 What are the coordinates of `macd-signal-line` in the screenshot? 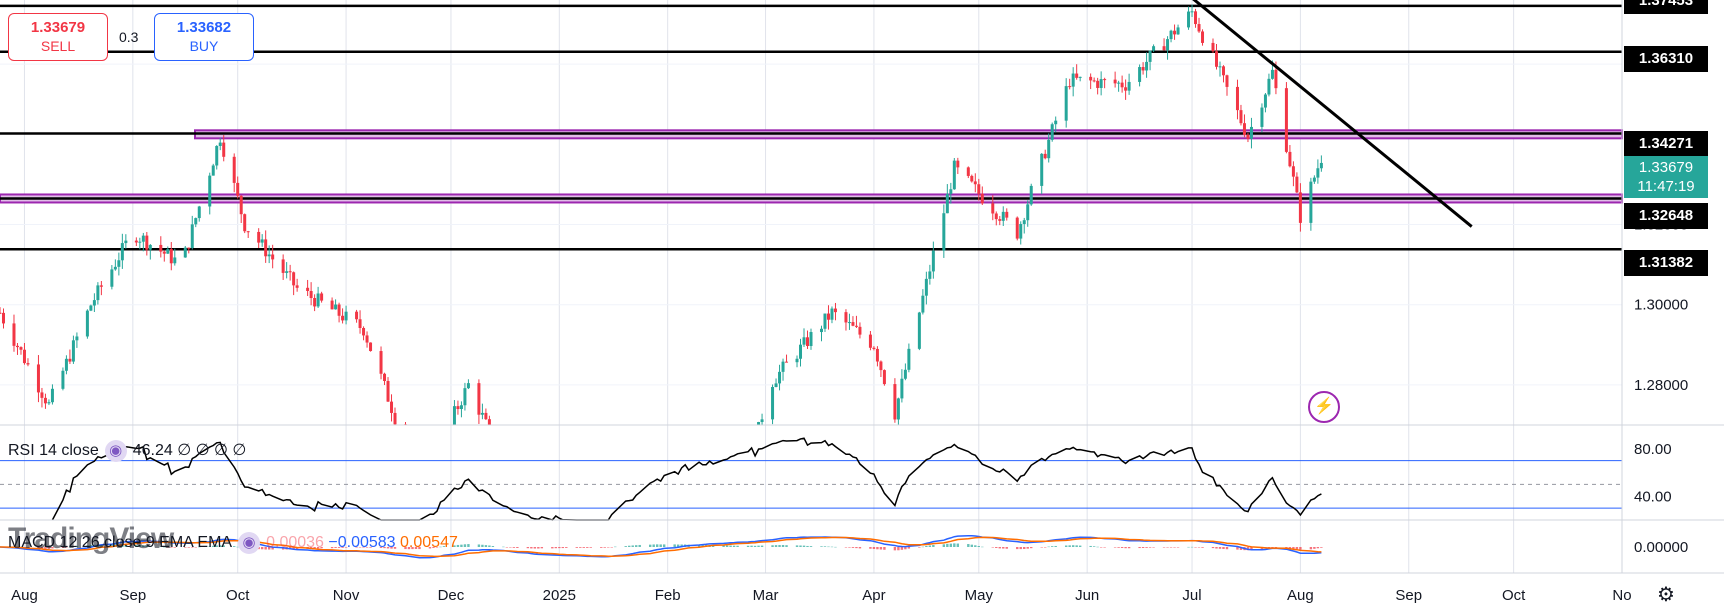 It's located at (661, 547).